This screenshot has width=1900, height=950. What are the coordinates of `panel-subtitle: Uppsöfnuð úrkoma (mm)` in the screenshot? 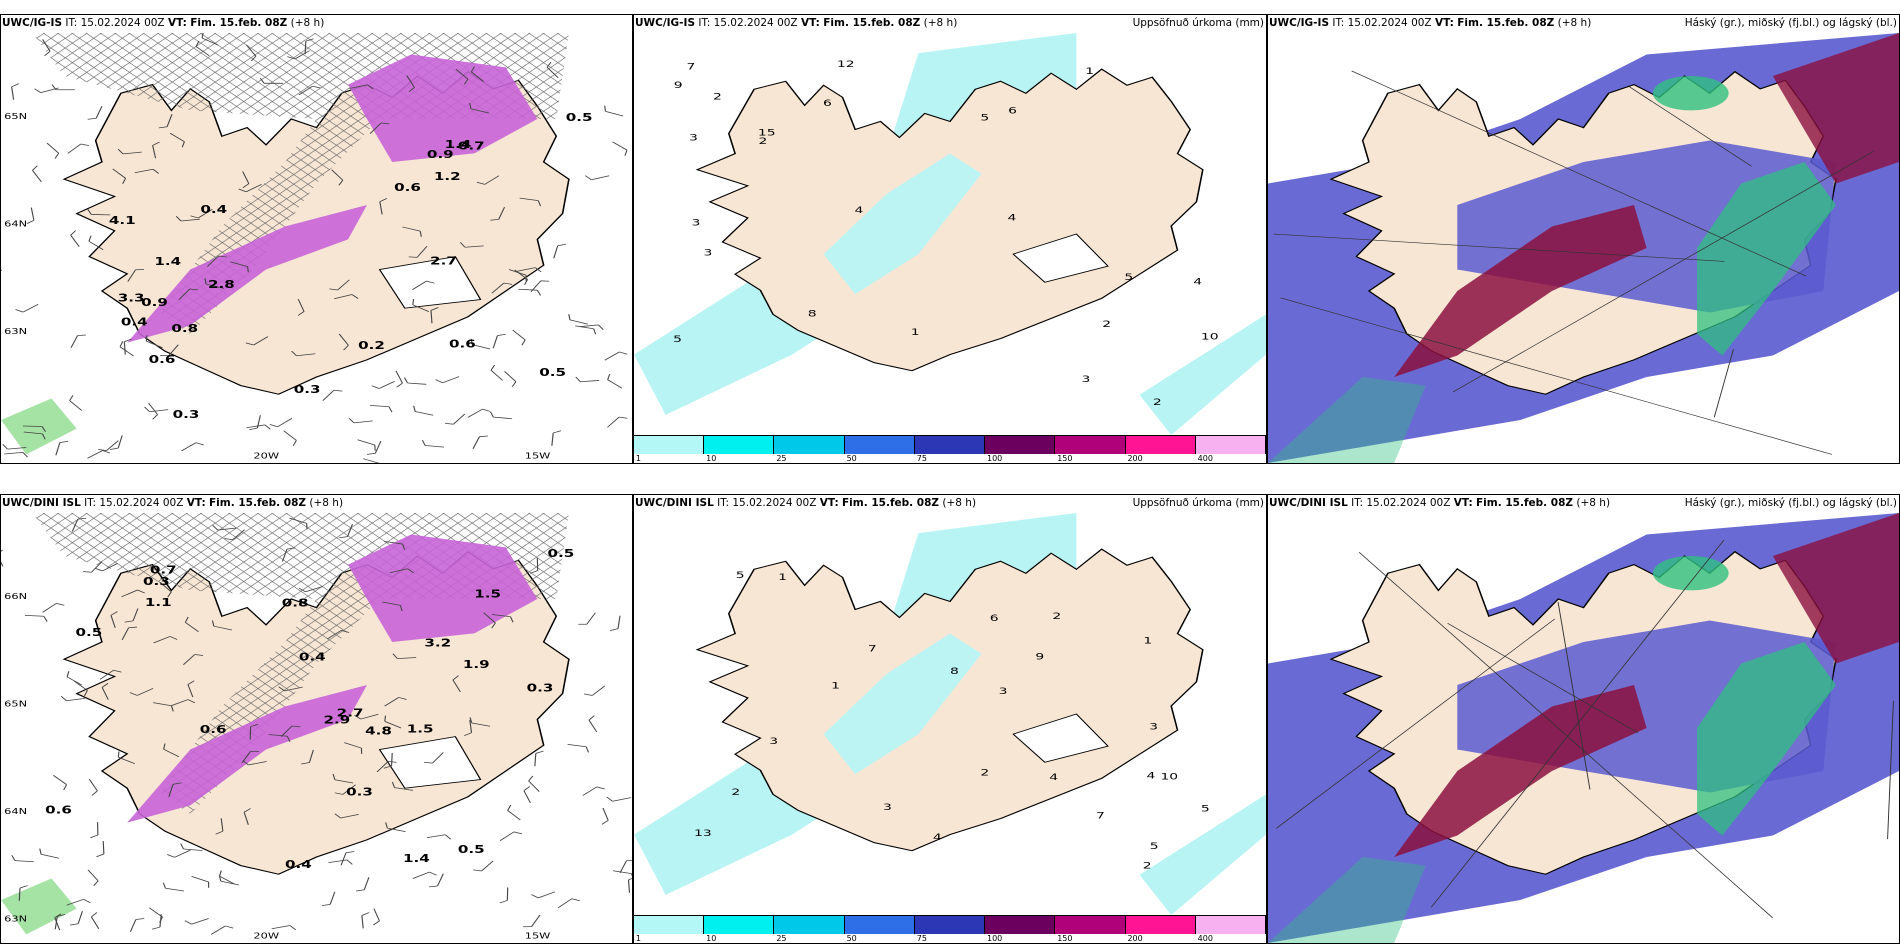 It's located at (1198, 503).